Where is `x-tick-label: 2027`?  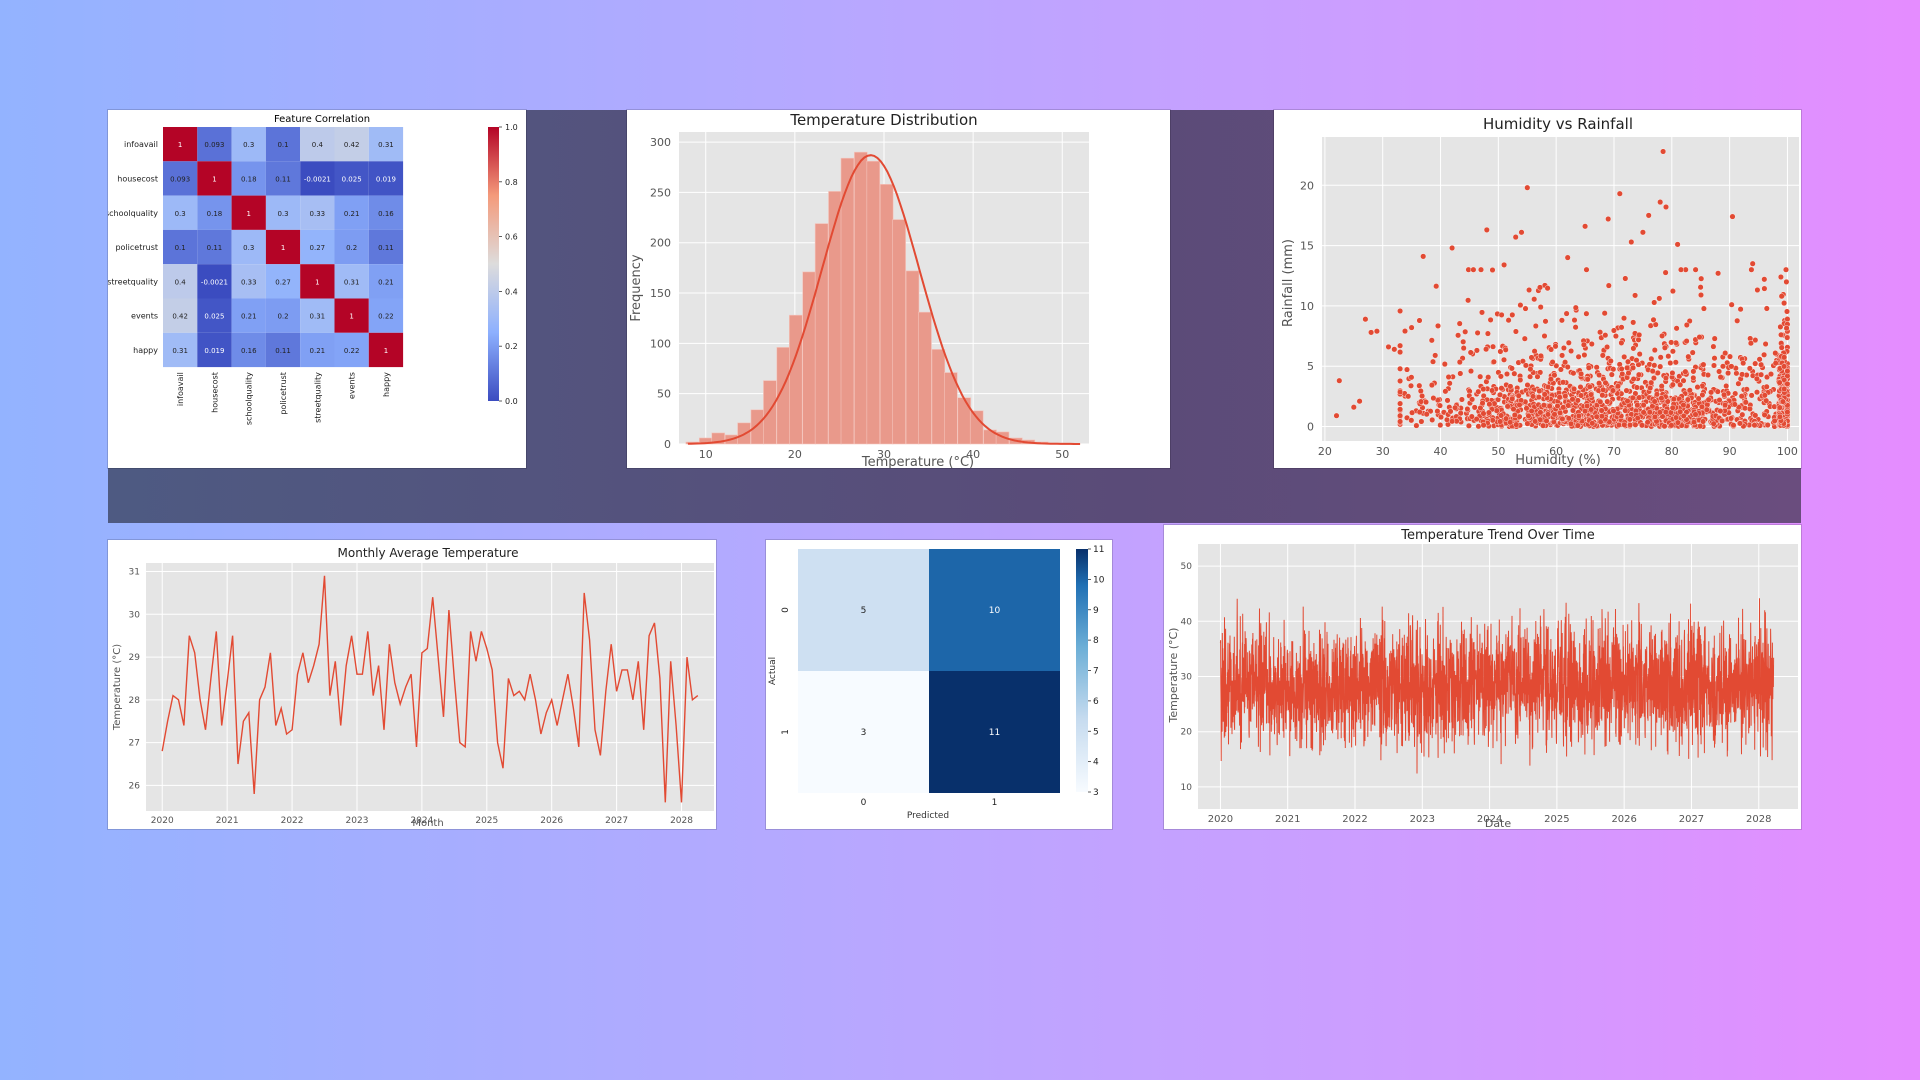
x-tick-label: 2027 is located at coordinates (1691, 819).